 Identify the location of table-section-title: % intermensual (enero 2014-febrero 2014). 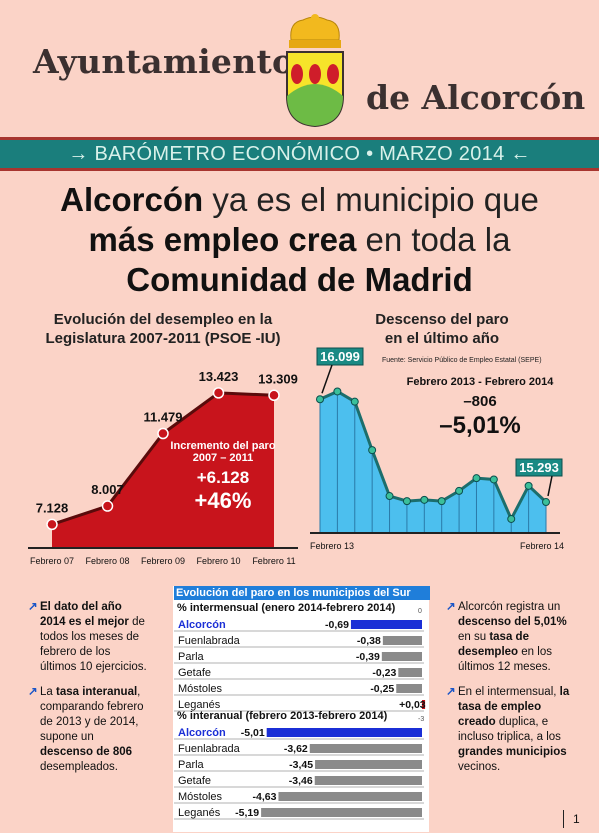
(286, 608).